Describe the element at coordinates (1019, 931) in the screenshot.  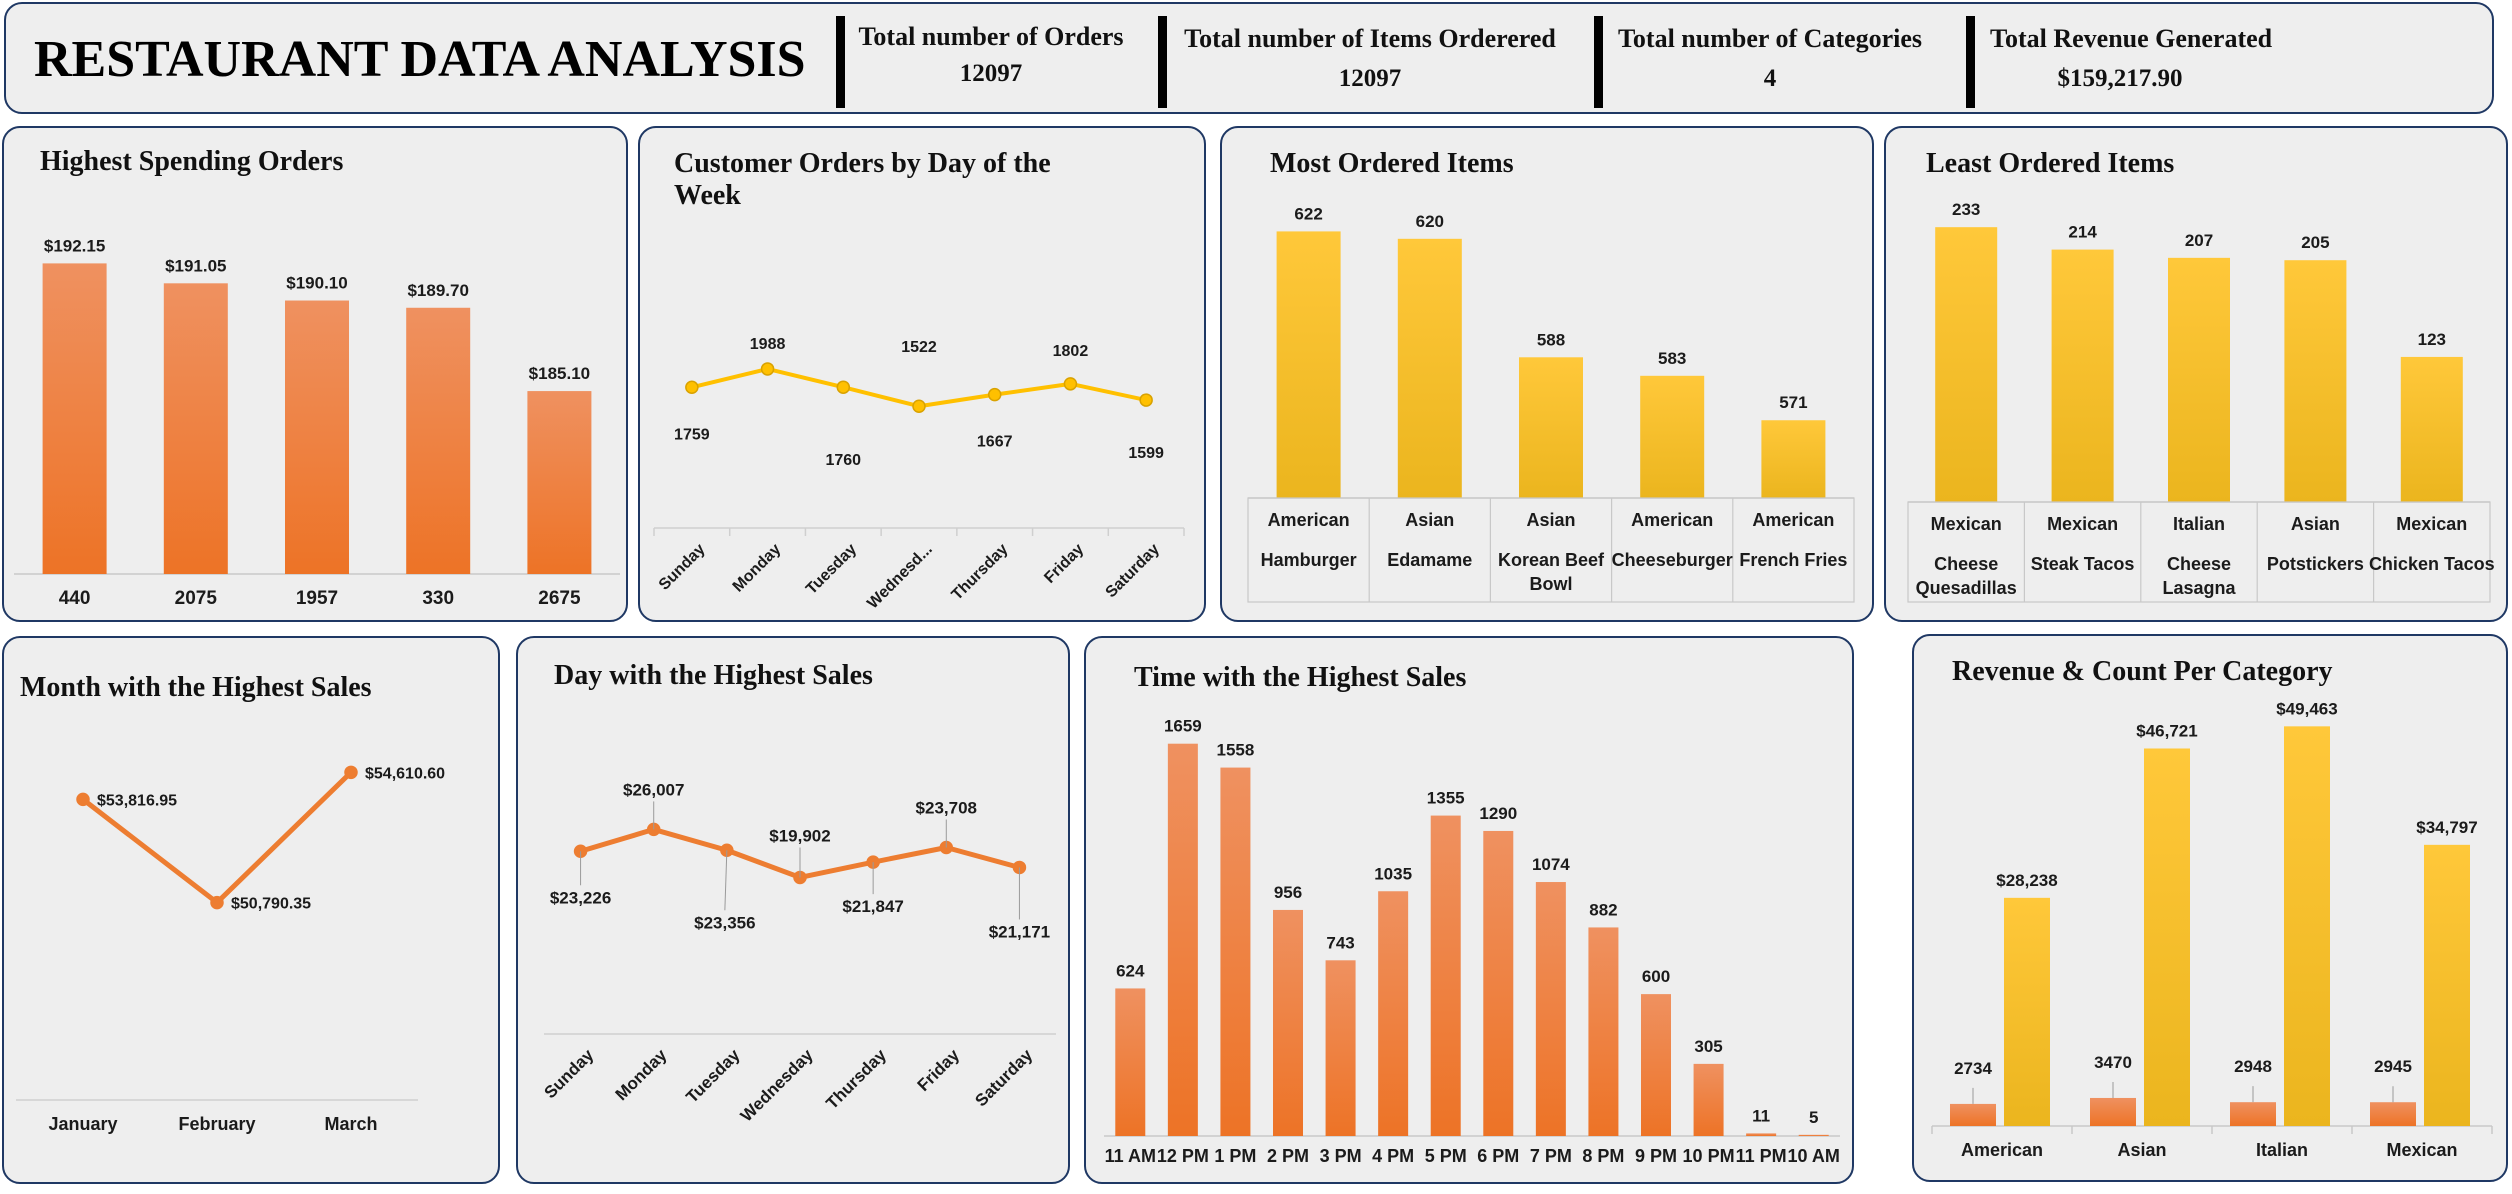
I see `data-label: $21,171` at that location.